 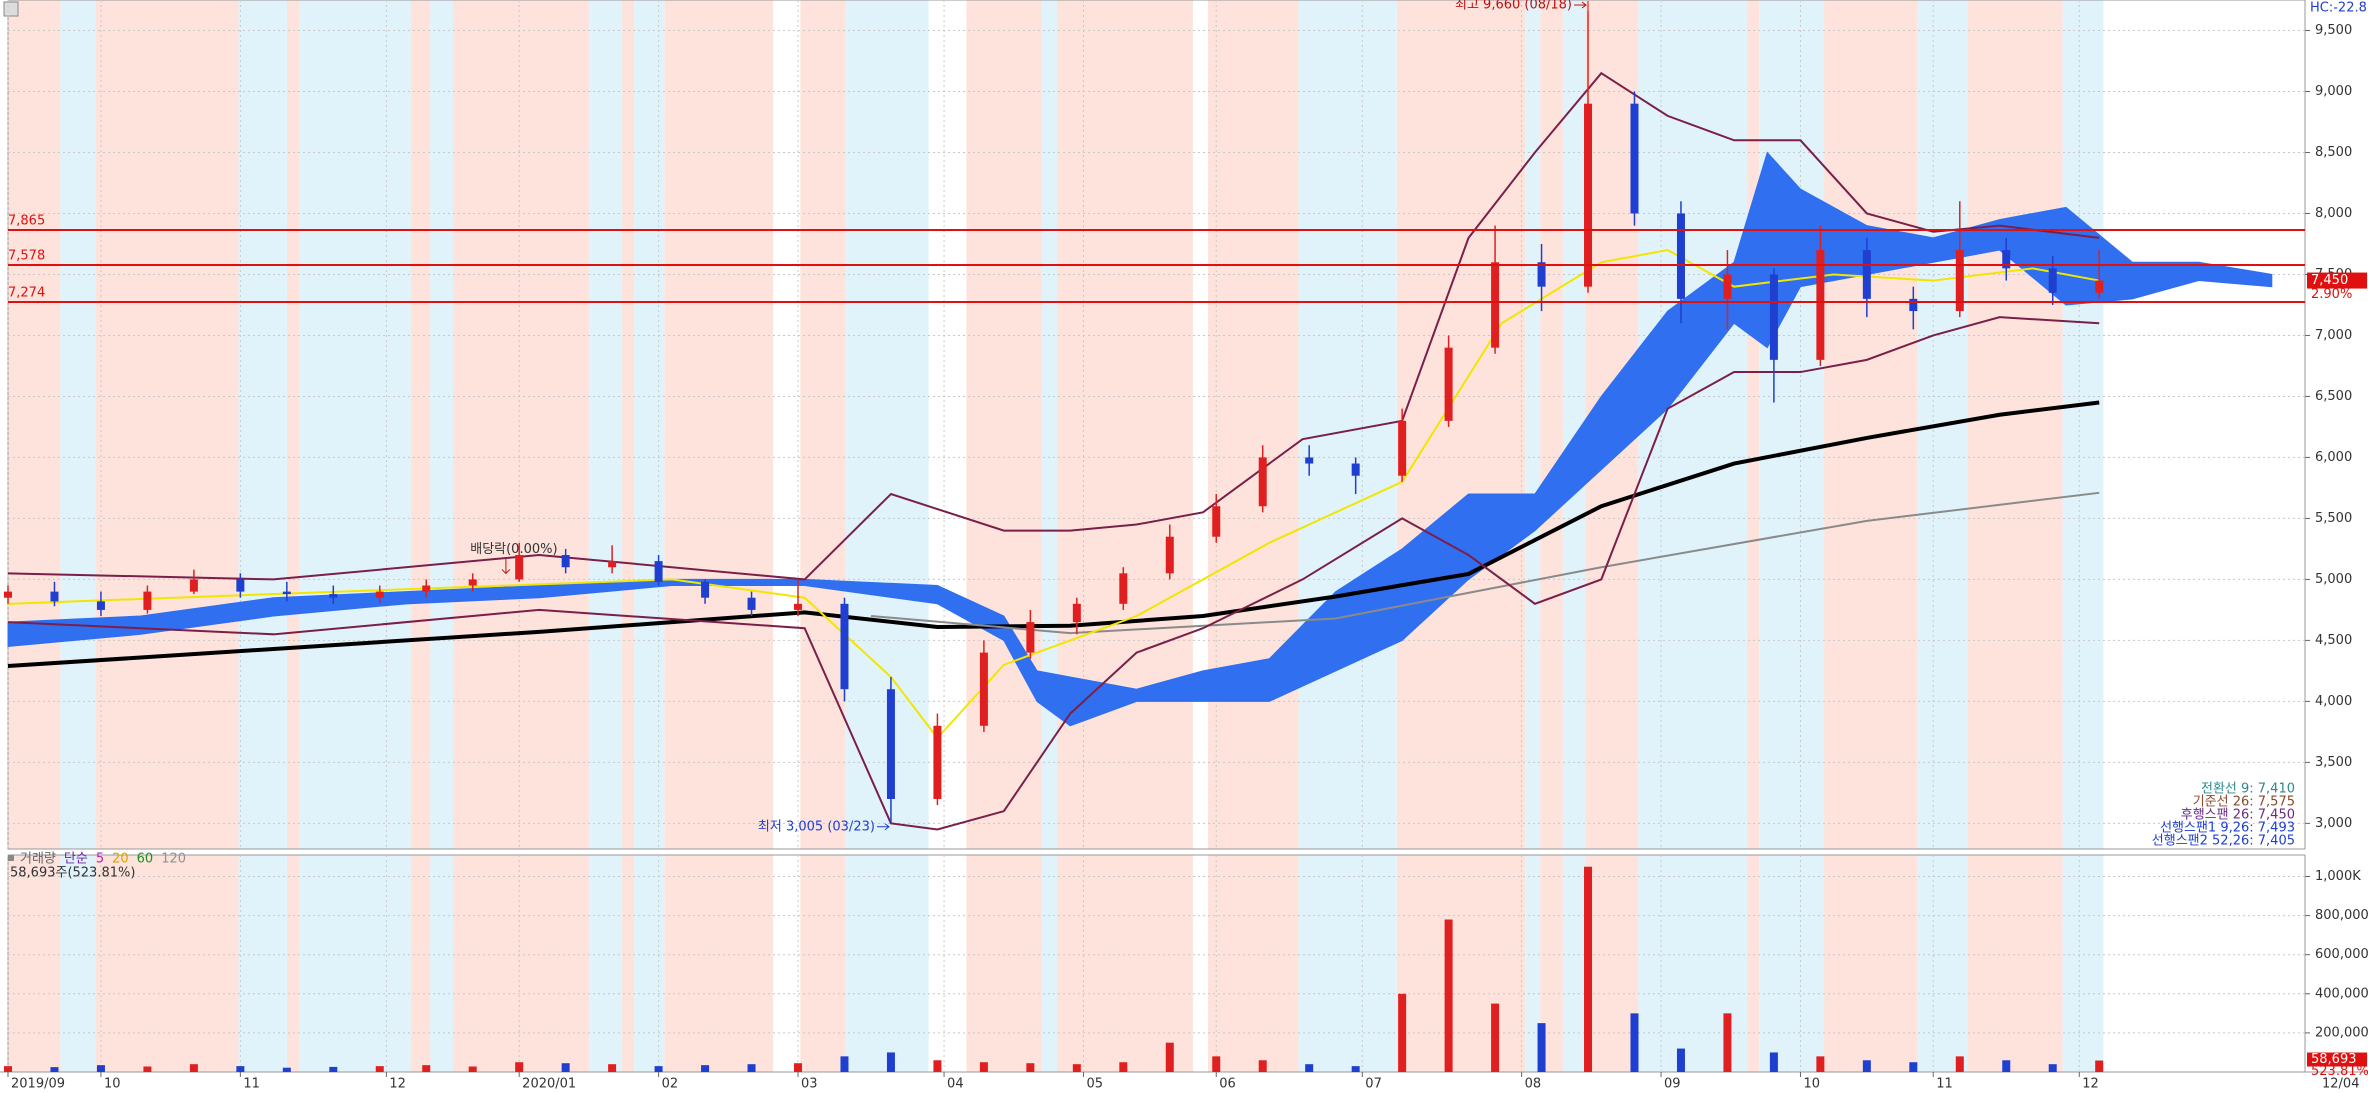 I want to click on volume-tag-ratio: 523.81%, so click(x=2339, y=1071).